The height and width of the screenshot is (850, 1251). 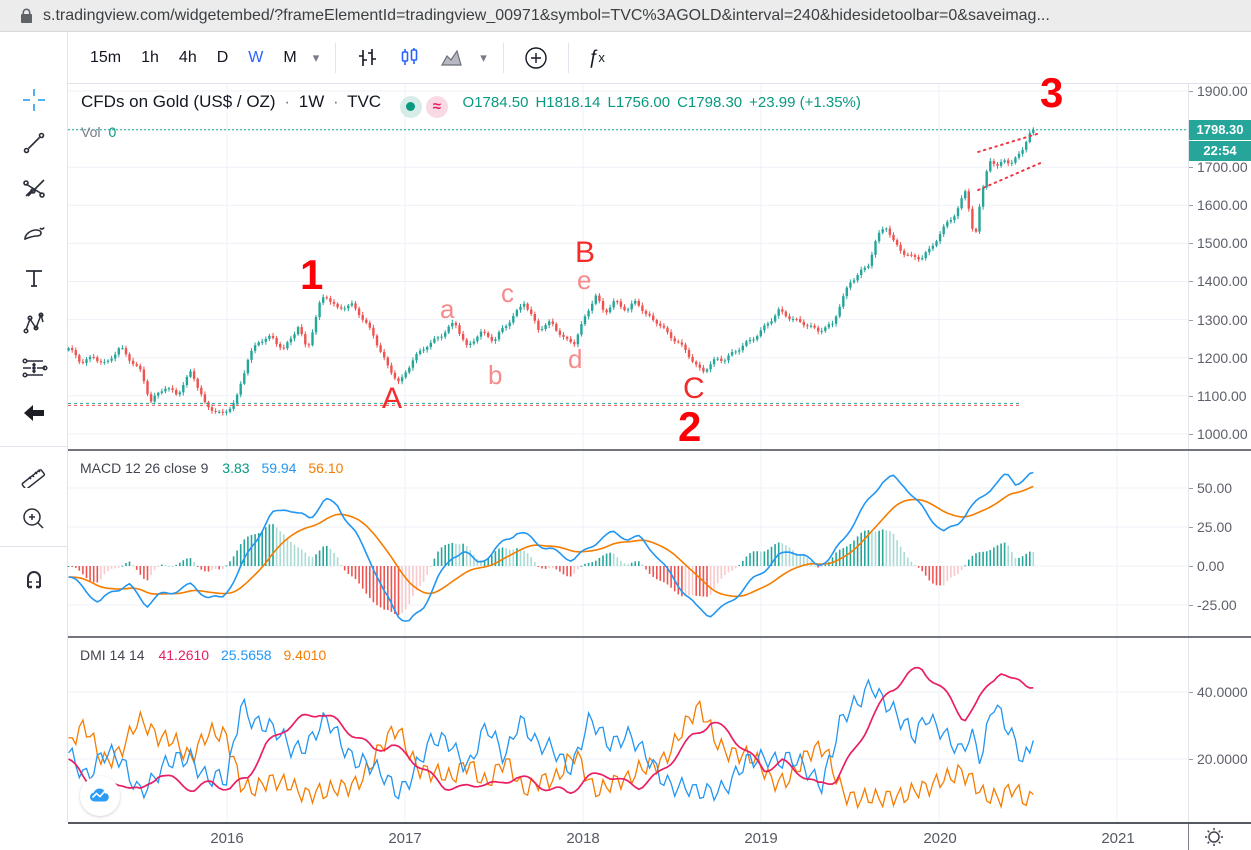 I want to click on open-value: O1784.50, so click(x=495, y=102).